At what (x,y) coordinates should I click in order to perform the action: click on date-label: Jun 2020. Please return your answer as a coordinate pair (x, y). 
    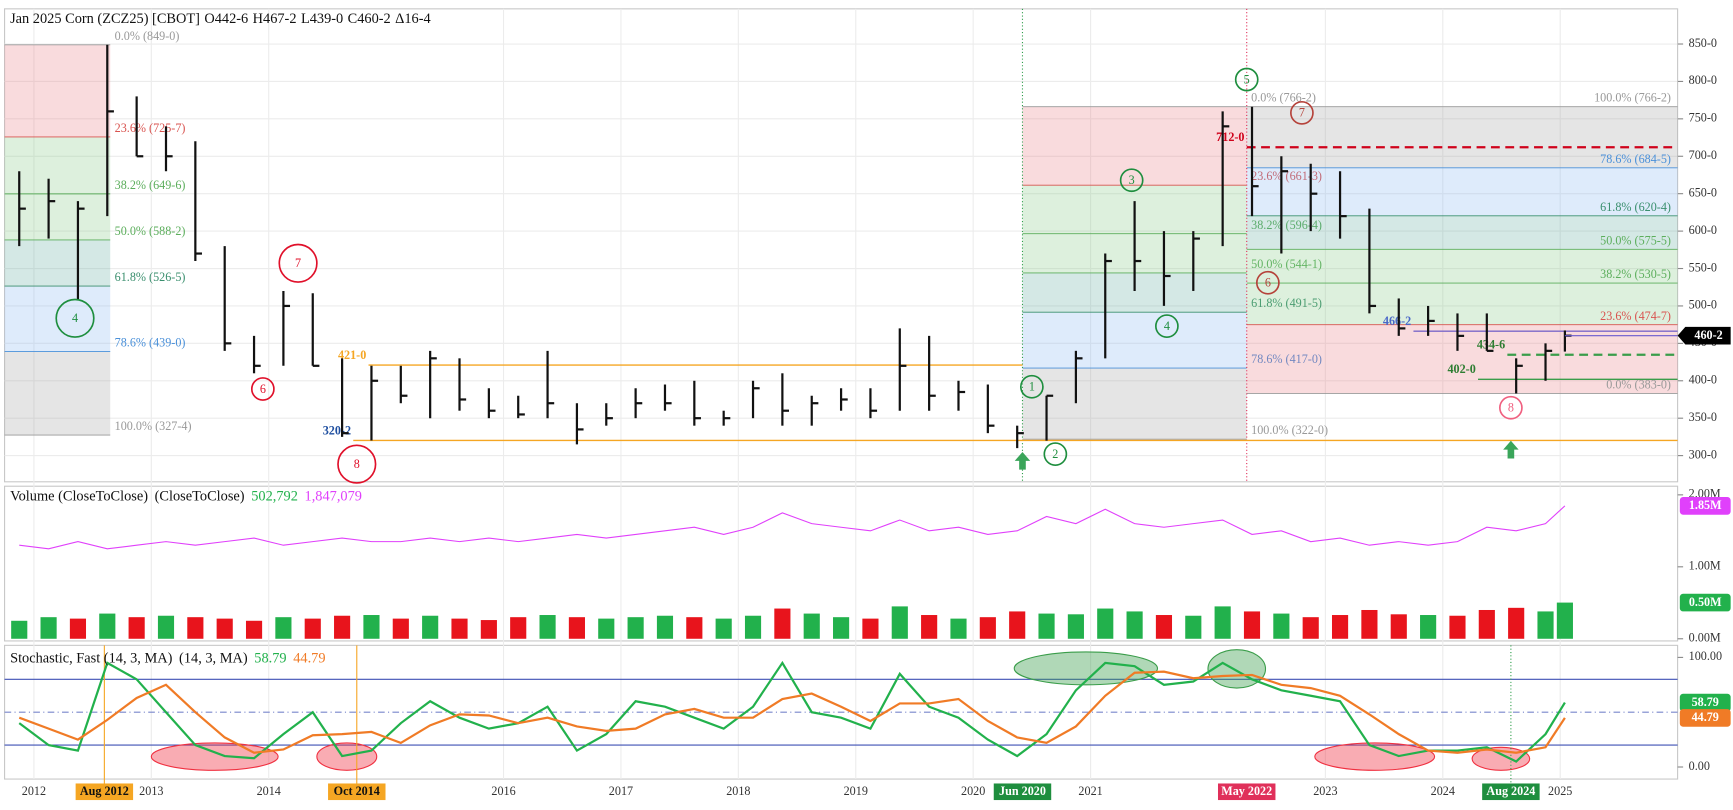
    Looking at the image, I should click on (1022, 791).